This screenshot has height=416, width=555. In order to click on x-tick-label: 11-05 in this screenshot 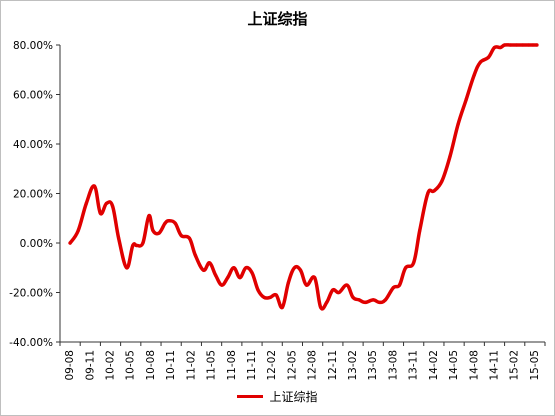, I will do `click(212, 365)`.